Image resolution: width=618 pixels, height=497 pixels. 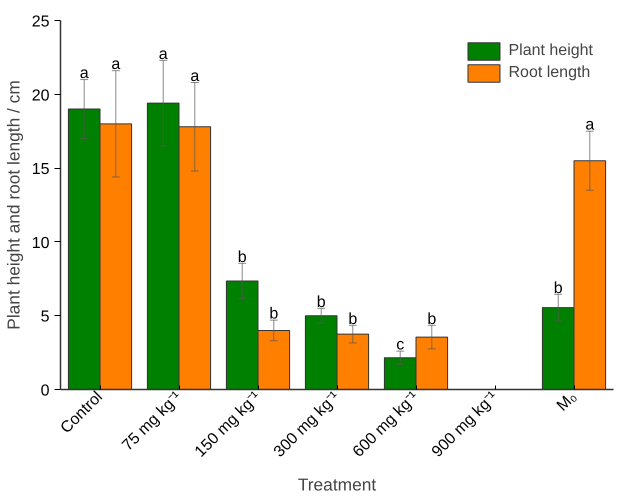 What do you see at coordinates (567, 401) in the screenshot?
I see `x-tick-label: M₀` at bounding box center [567, 401].